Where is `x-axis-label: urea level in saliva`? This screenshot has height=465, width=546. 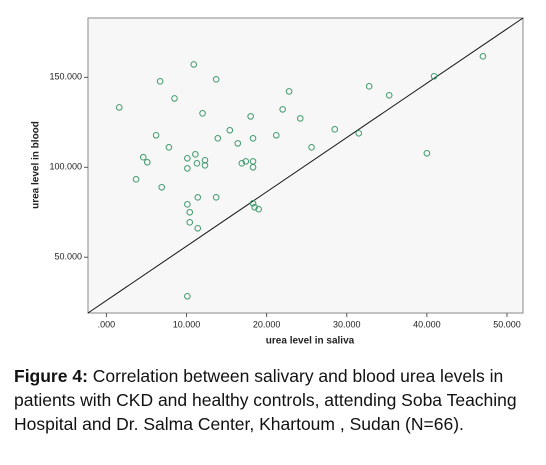
x-axis-label: urea level in saliva is located at coordinates (310, 341).